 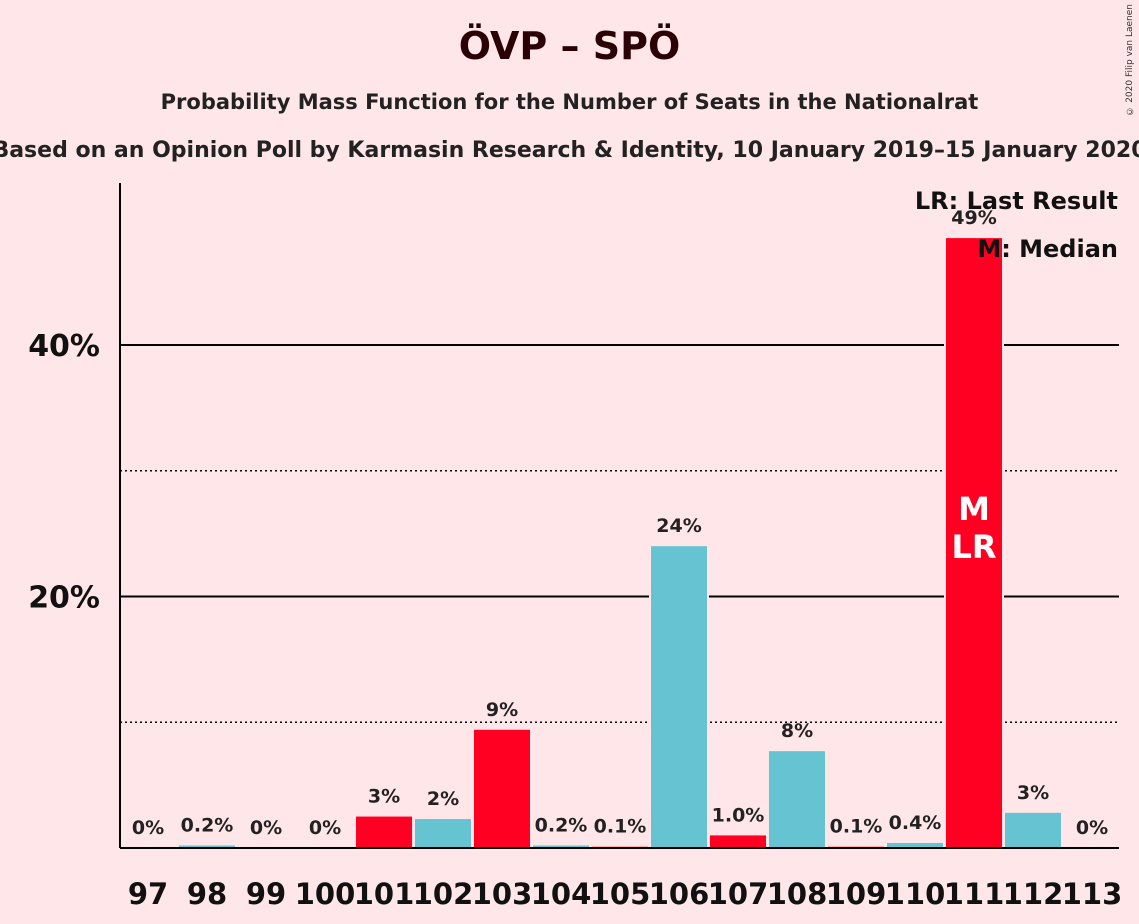 What do you see at coordinates (915, 894) in the screenshot?
I see `category-label-110: 110` at bounding box center [915, 894].